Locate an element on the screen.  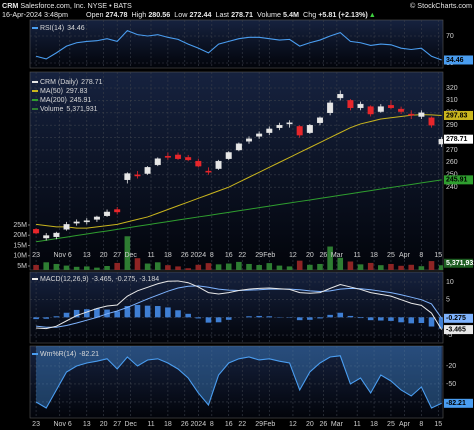
legend-text: 5,371,931 is located at coordinates (81, 109).